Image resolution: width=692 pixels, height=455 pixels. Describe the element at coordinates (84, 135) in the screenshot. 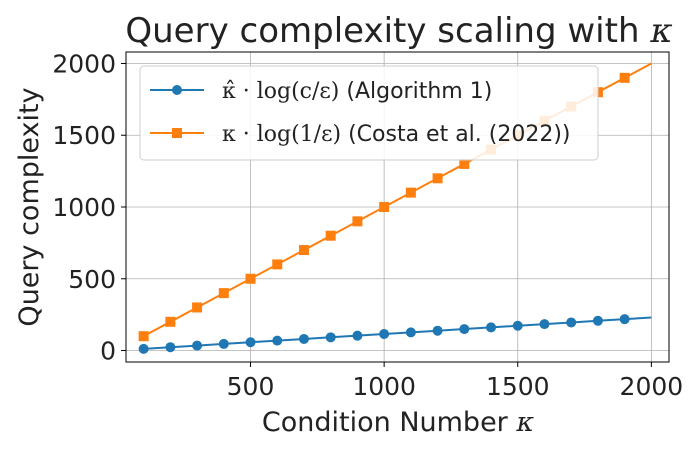

I see `y-tick-label: 1500` at that location.